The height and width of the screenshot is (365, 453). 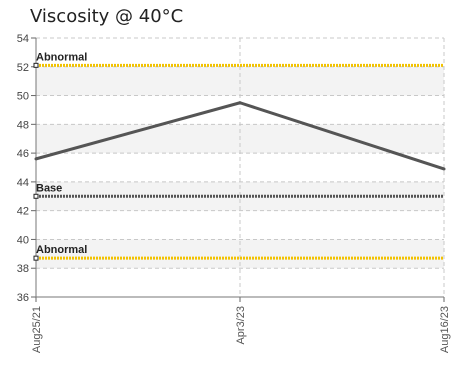 I want to click on x-tick-label: Aug25/21, so click(x=37, y=329).